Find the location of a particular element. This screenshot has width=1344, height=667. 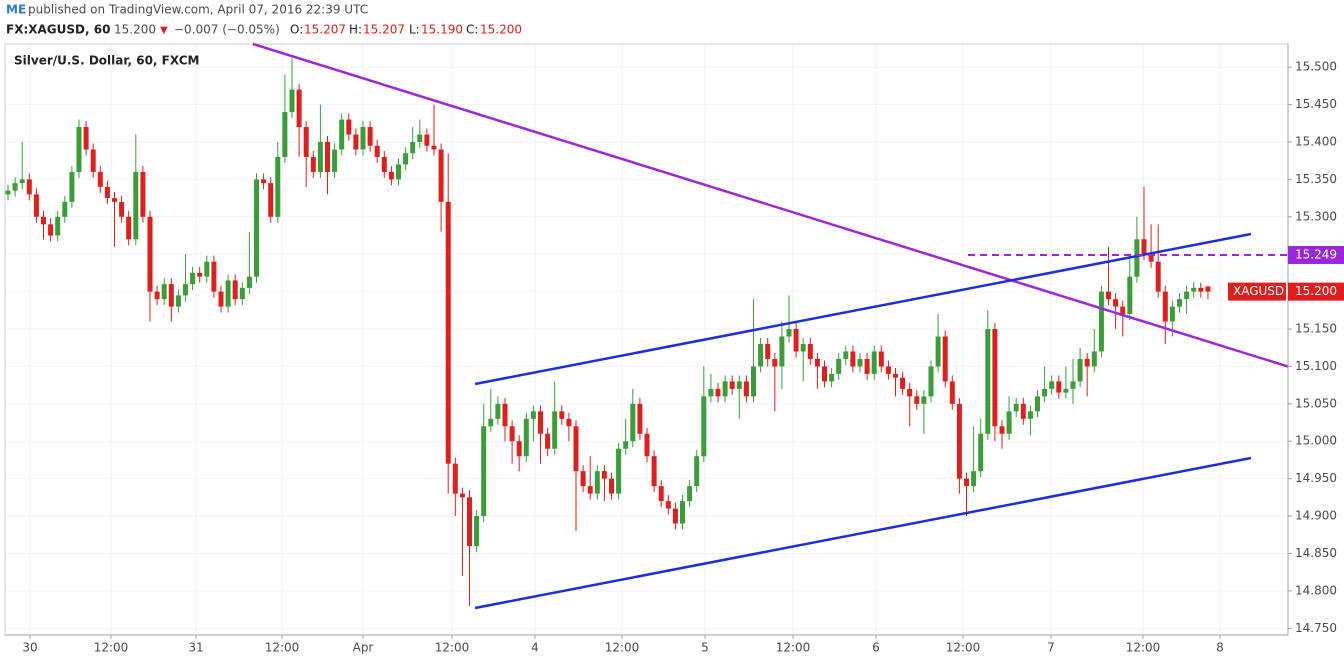

x-tick-label: 8 is located at coordinates (1220, 648).